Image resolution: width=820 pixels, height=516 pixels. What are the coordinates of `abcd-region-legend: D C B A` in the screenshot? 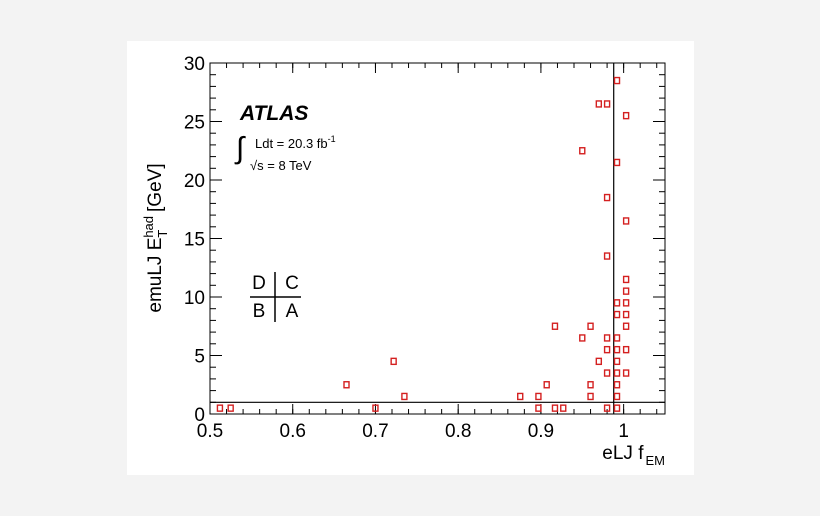 It's located at (275, 297).